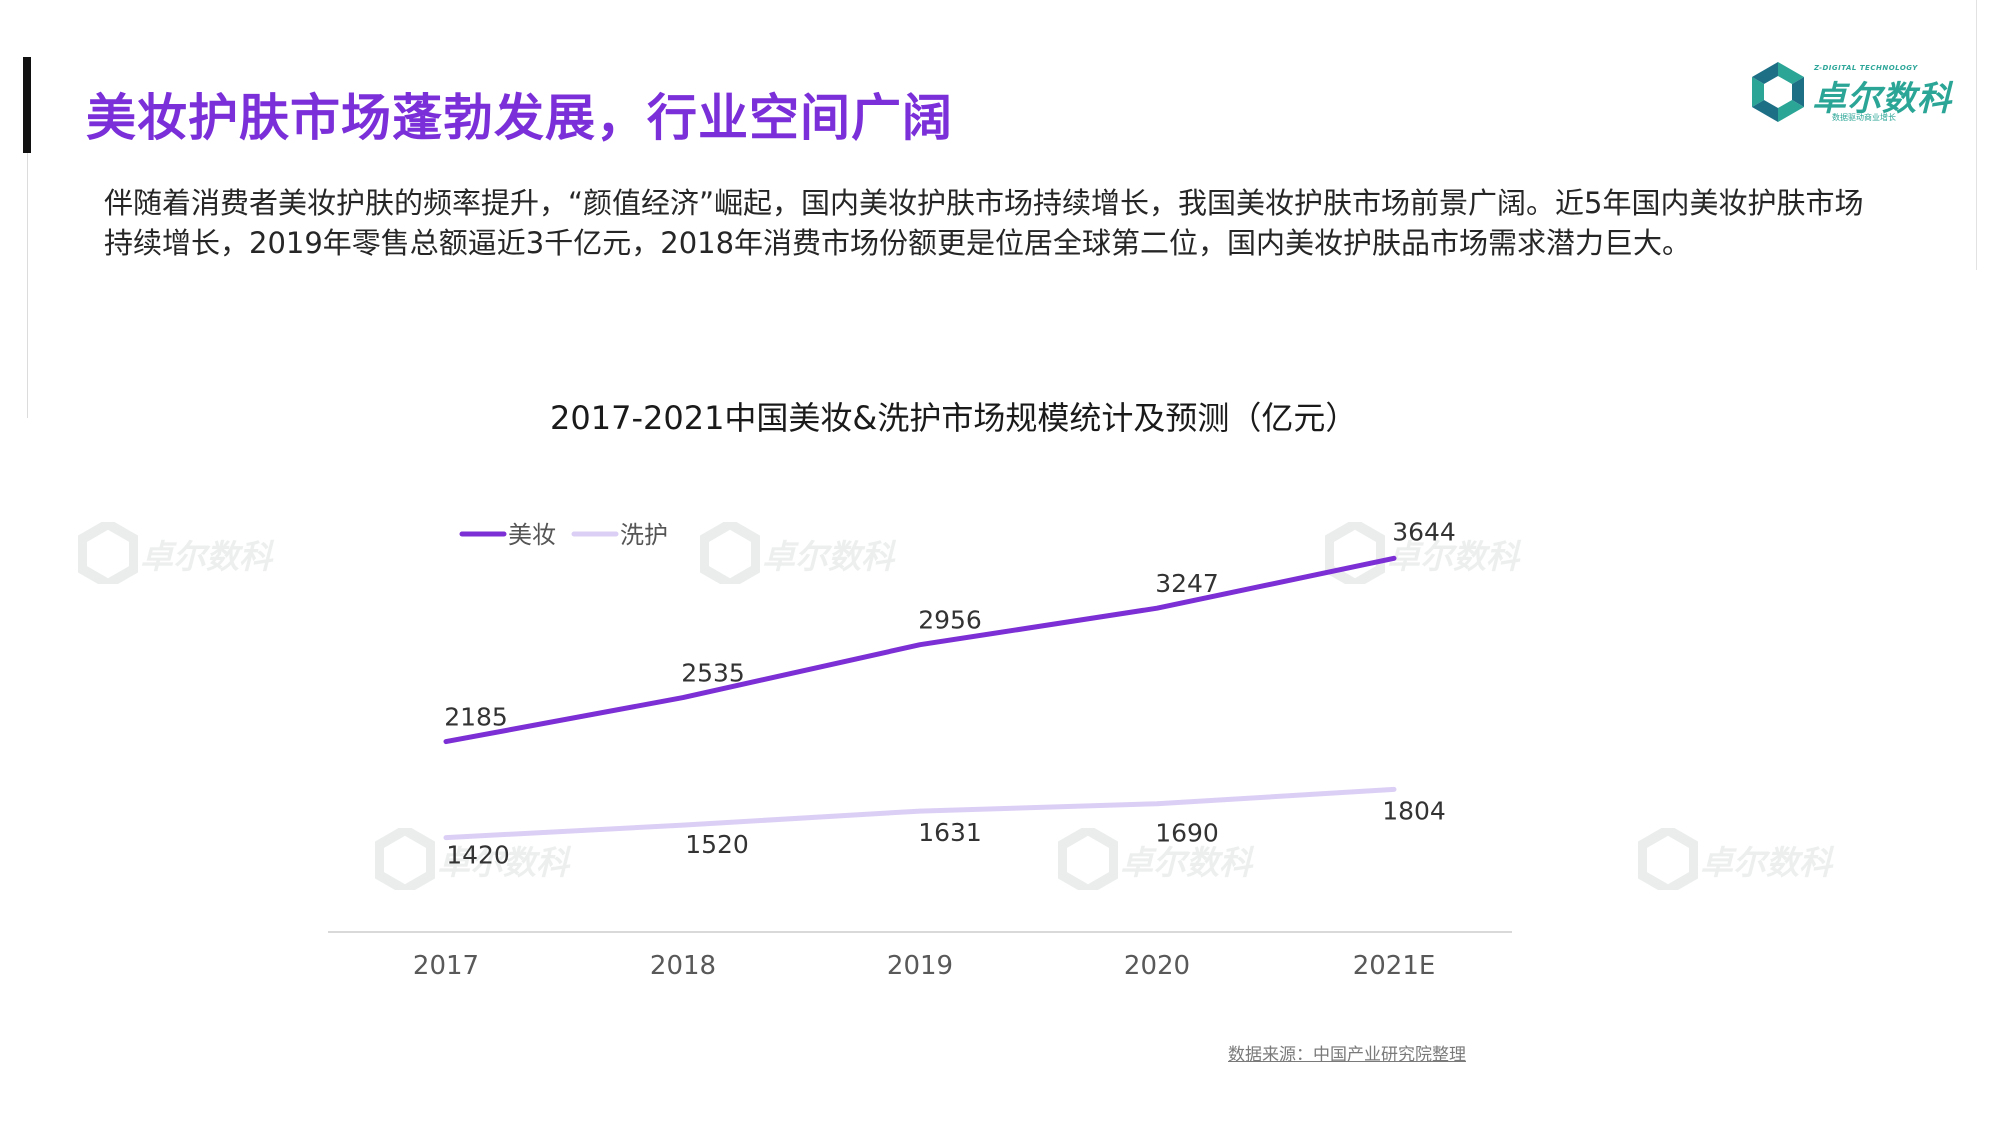 The width and height of the screenshot is (2000, 1125). What do you see at coordinates (1424, 531) in the screenshot?
I see `data-label: 3644` at bounding box center [1424, 531].